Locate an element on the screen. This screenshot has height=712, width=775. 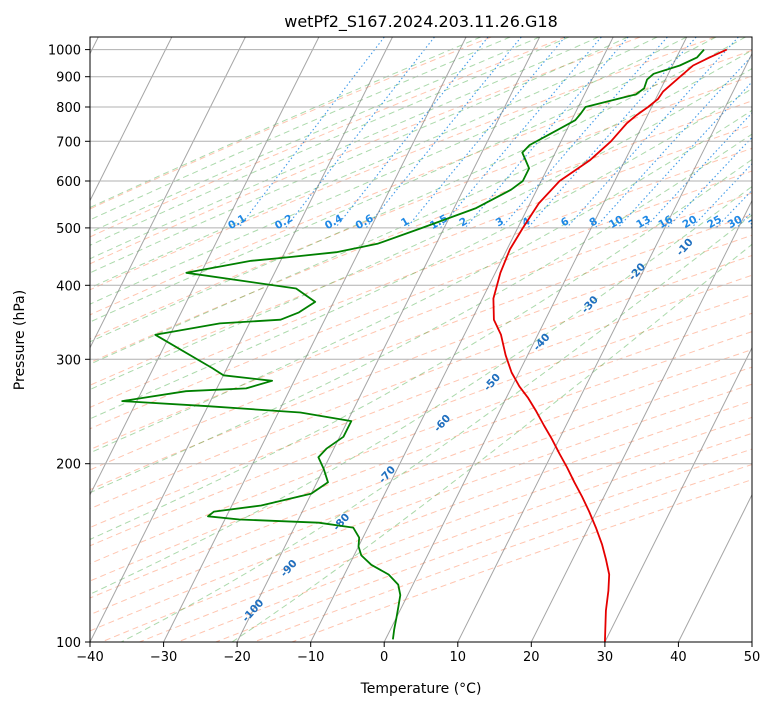
y-tick-label: 200 is located at coordinates (68, 465).